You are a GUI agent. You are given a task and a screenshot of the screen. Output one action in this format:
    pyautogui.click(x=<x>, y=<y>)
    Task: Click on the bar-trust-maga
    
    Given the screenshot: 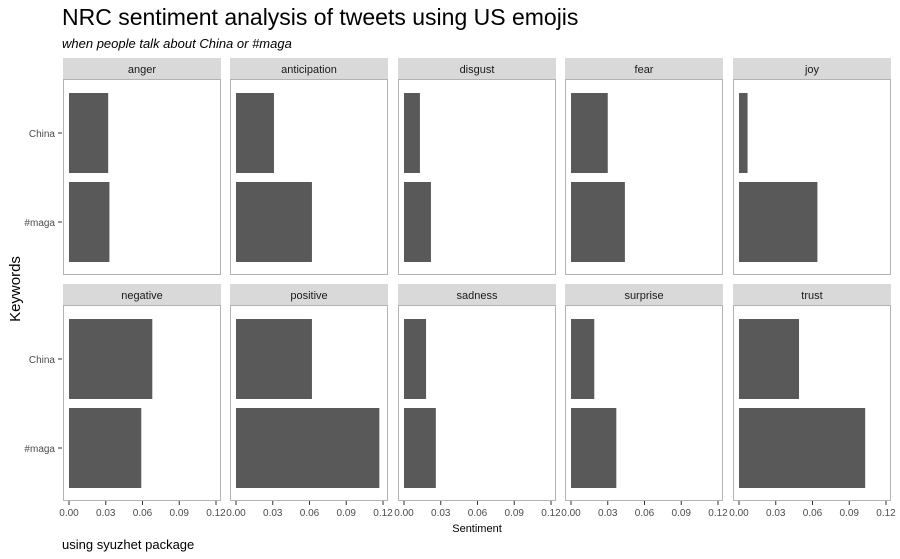 What is the action you would take?
    pyautogui.click(x=802, y=448)
    